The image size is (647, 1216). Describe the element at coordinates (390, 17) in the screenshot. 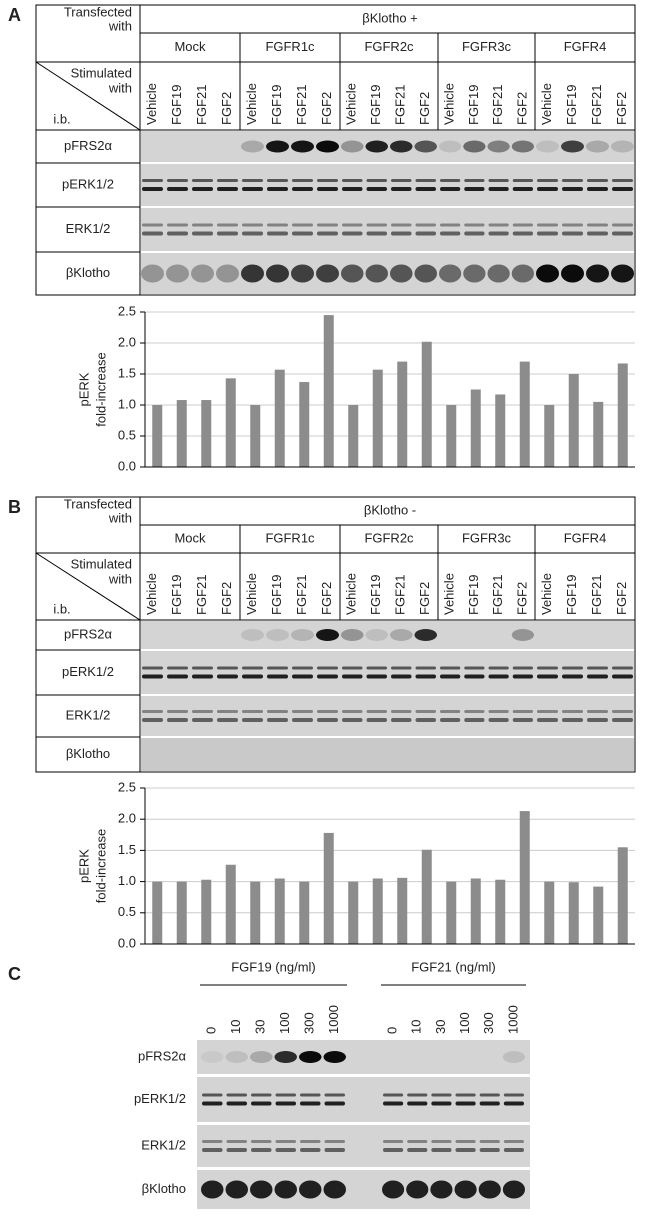

I see `condition: βKlotho +` at that location.